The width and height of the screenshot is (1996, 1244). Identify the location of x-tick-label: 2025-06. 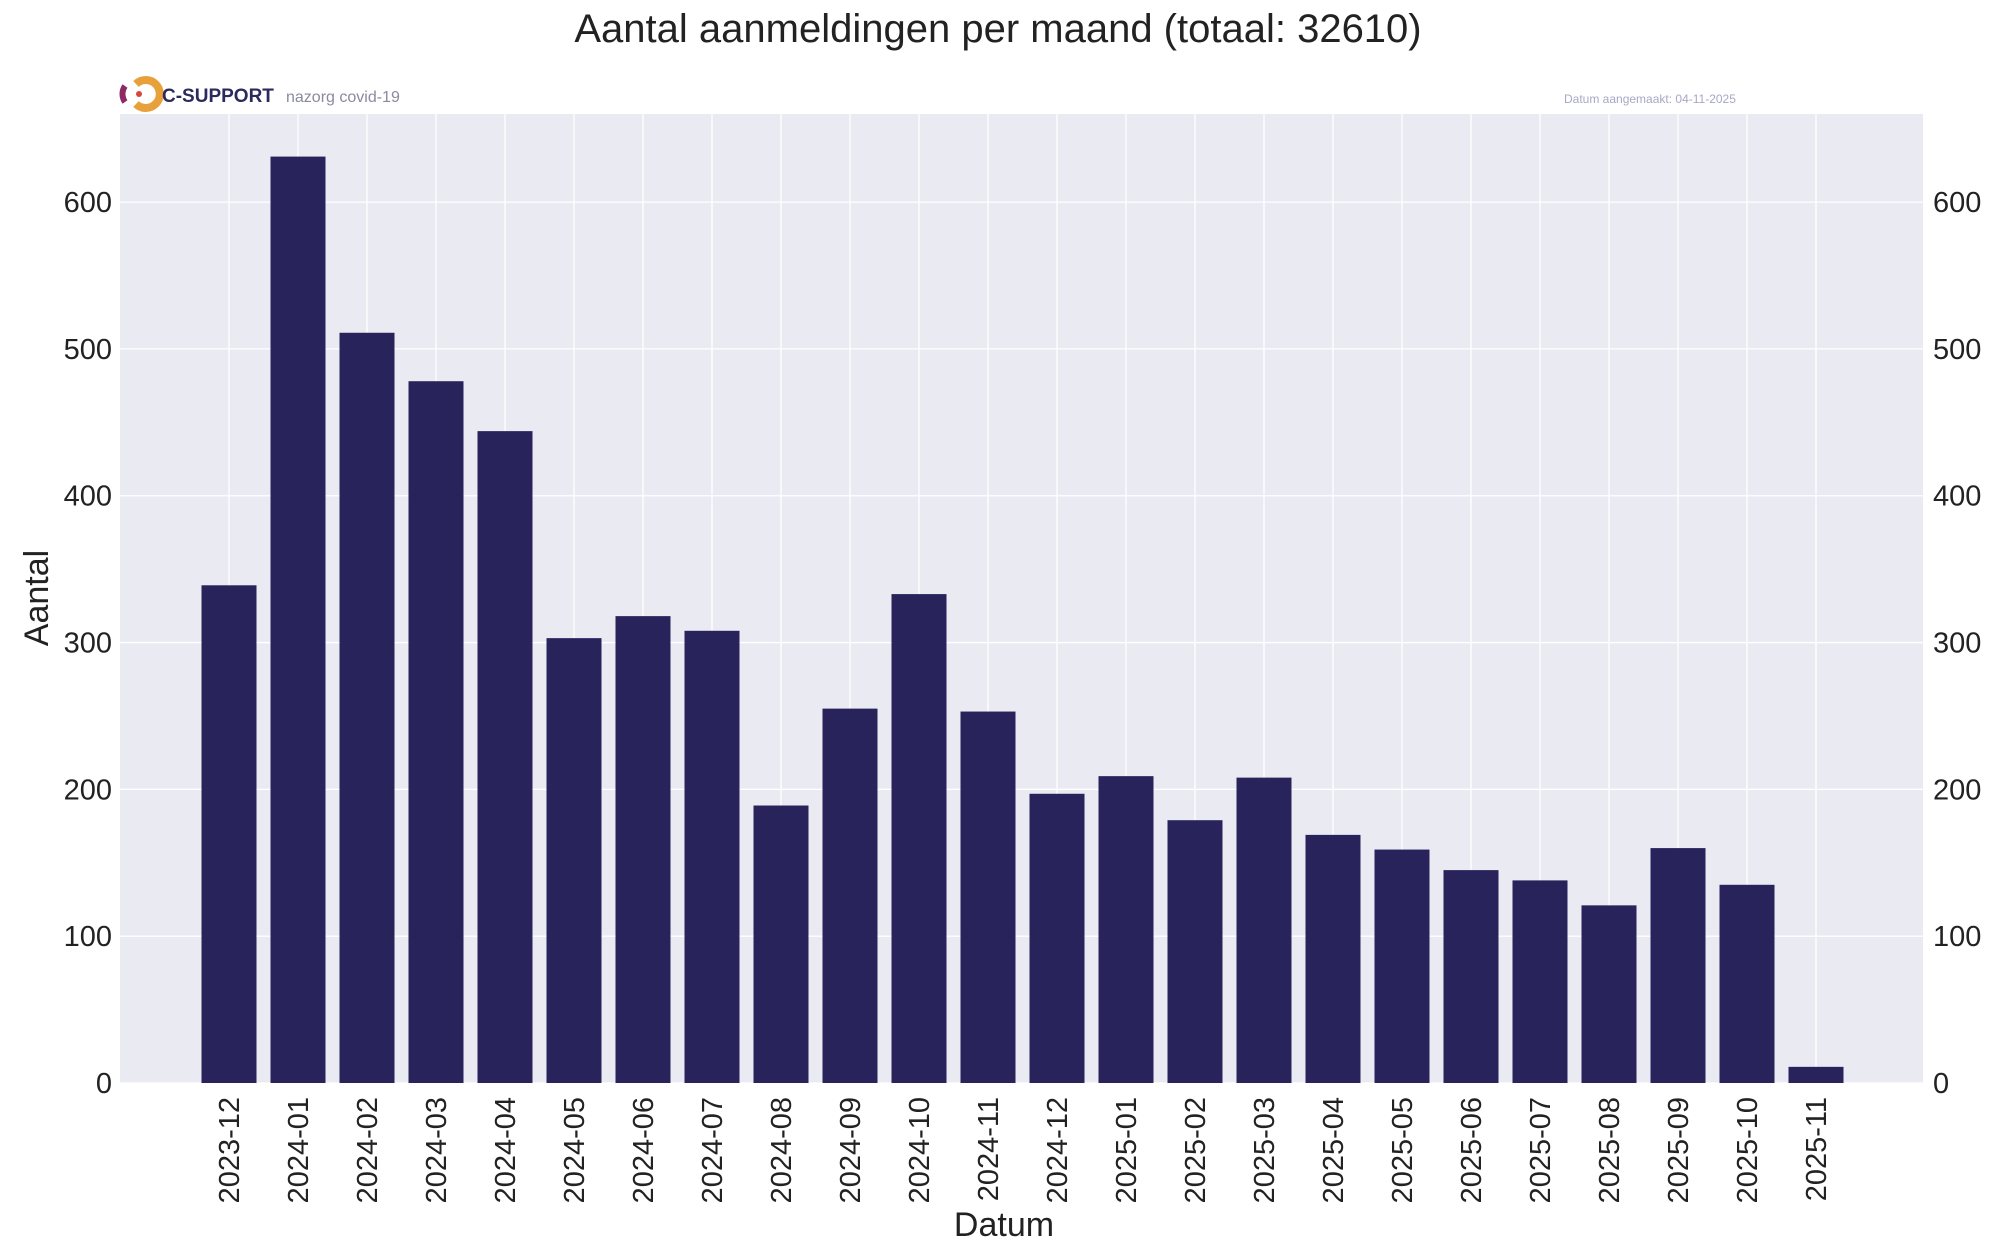
(1472, 1150).